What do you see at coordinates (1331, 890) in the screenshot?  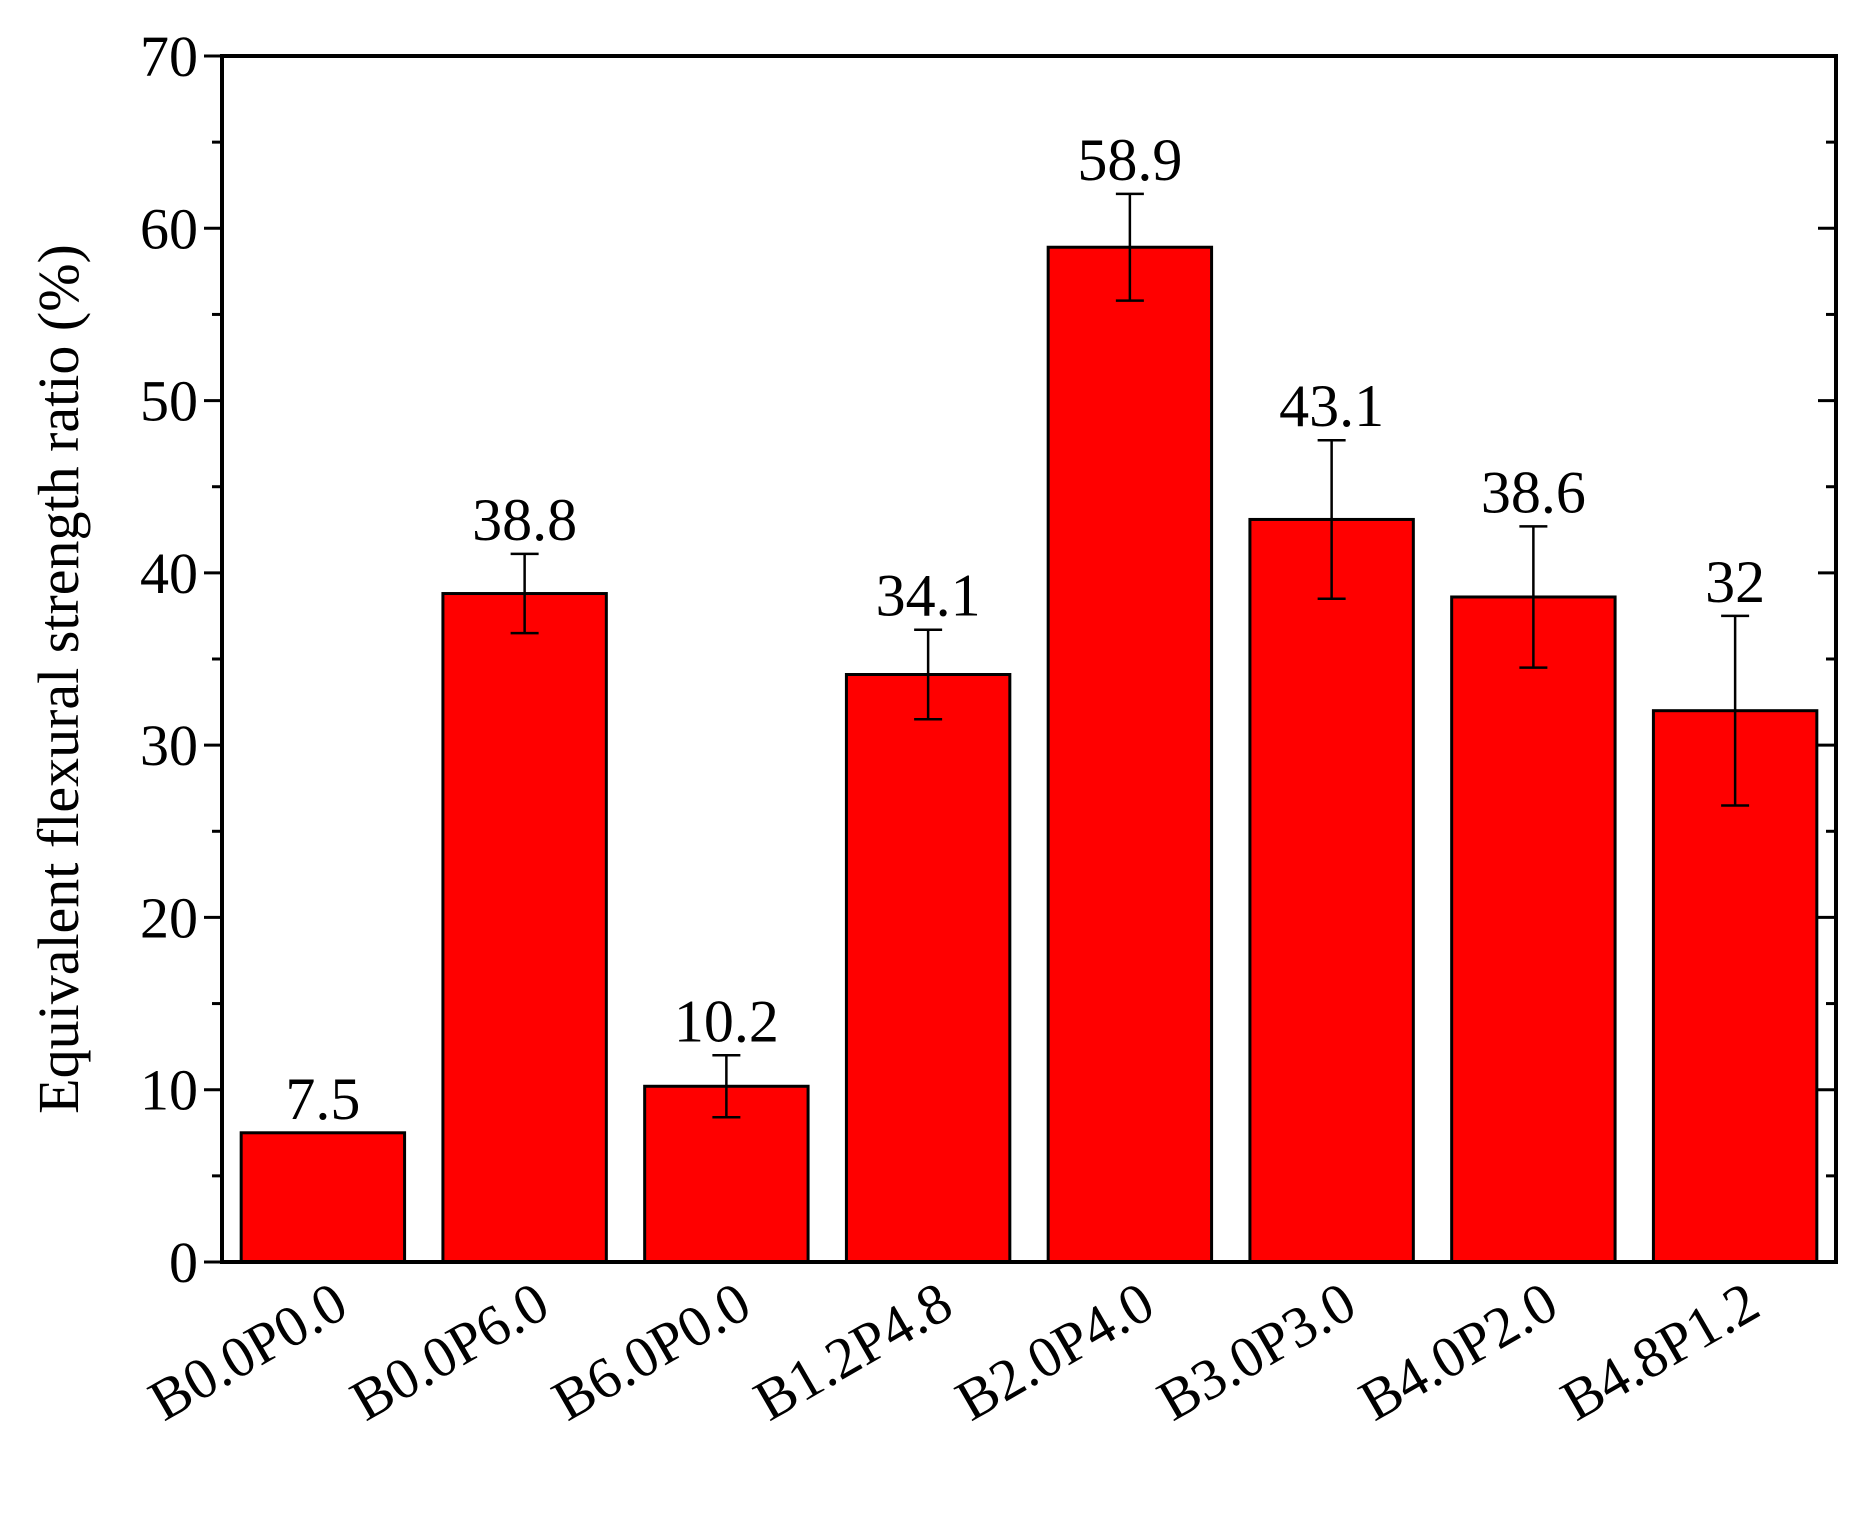 I see `bar-B3.0P3.0` at bounding box center [1331, 890].